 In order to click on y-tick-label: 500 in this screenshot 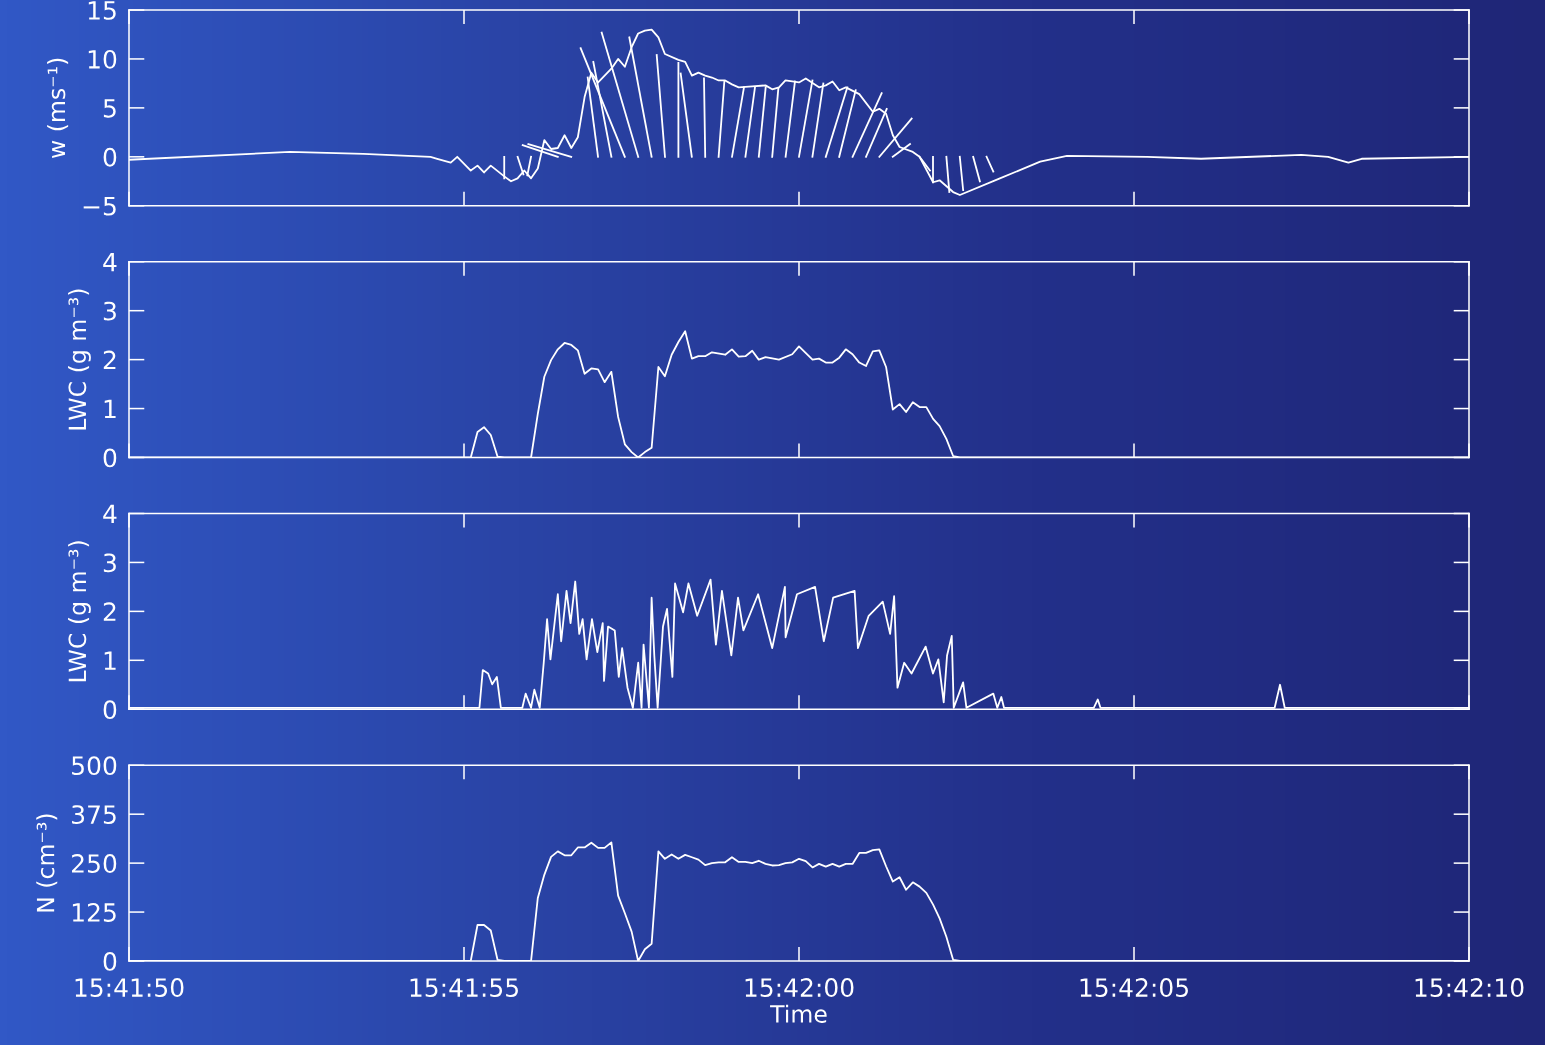, I will do `click(94, 766)`.